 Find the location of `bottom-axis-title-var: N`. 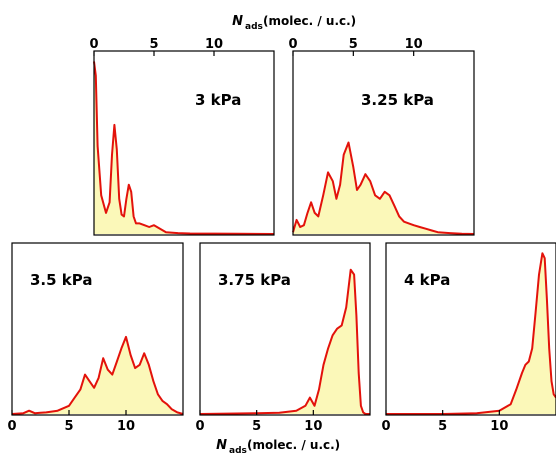

bottom-axis-title-var: N is located at coordinates (221, 445).